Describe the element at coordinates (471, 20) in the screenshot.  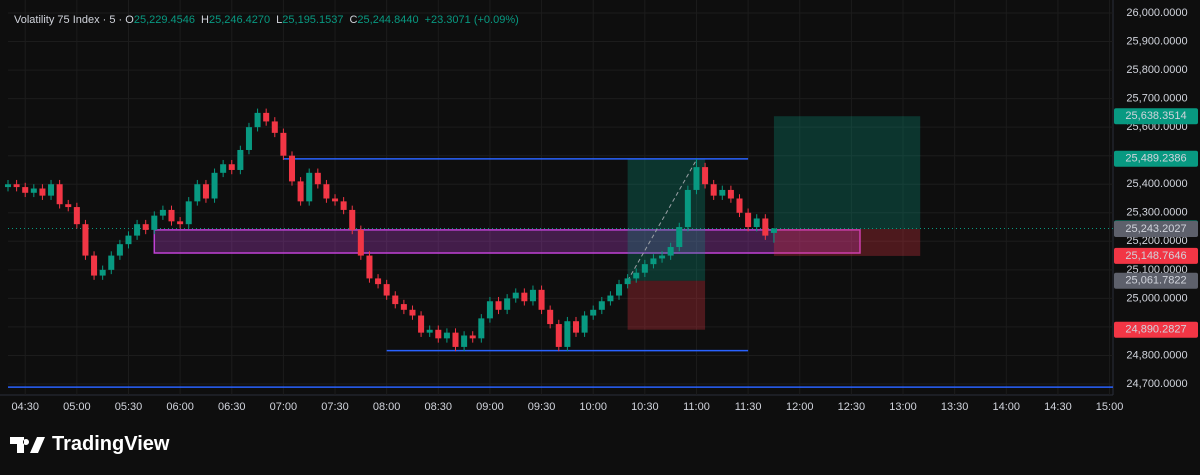
I see `change: +23.3071 (+0.09%)` at that location.